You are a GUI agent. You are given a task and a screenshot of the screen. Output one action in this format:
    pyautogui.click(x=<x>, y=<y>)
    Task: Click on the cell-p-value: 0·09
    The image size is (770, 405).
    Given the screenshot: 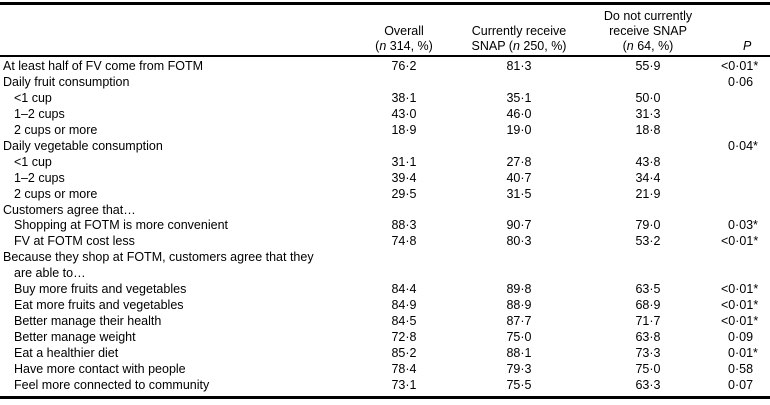 What is the action you would take?
    pyautogui.click(x=741, y=336)
    